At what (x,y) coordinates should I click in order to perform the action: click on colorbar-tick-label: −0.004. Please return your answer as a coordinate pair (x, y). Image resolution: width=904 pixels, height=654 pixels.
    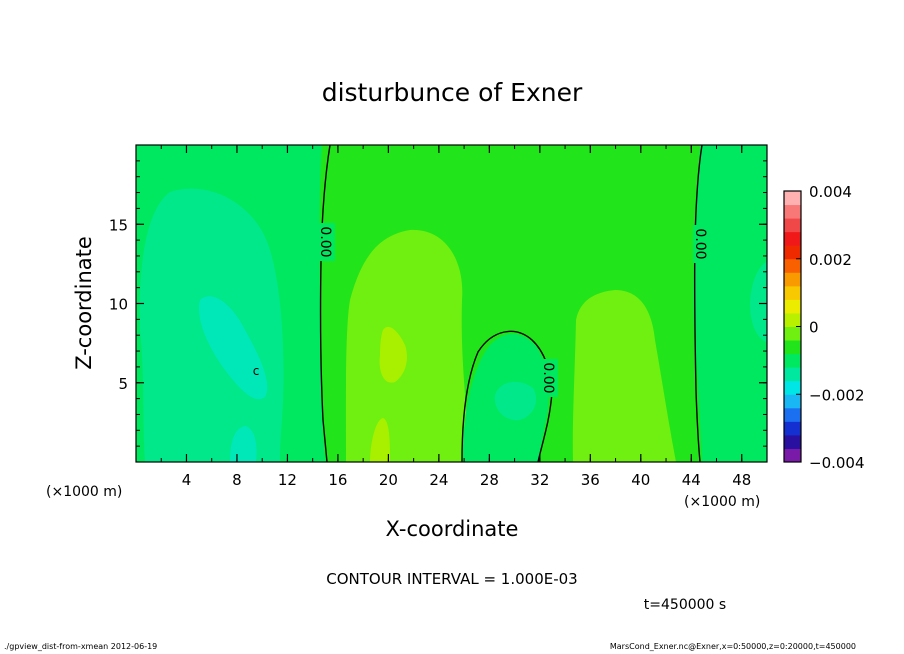
    Looking at the image, I should click on (837, 463).